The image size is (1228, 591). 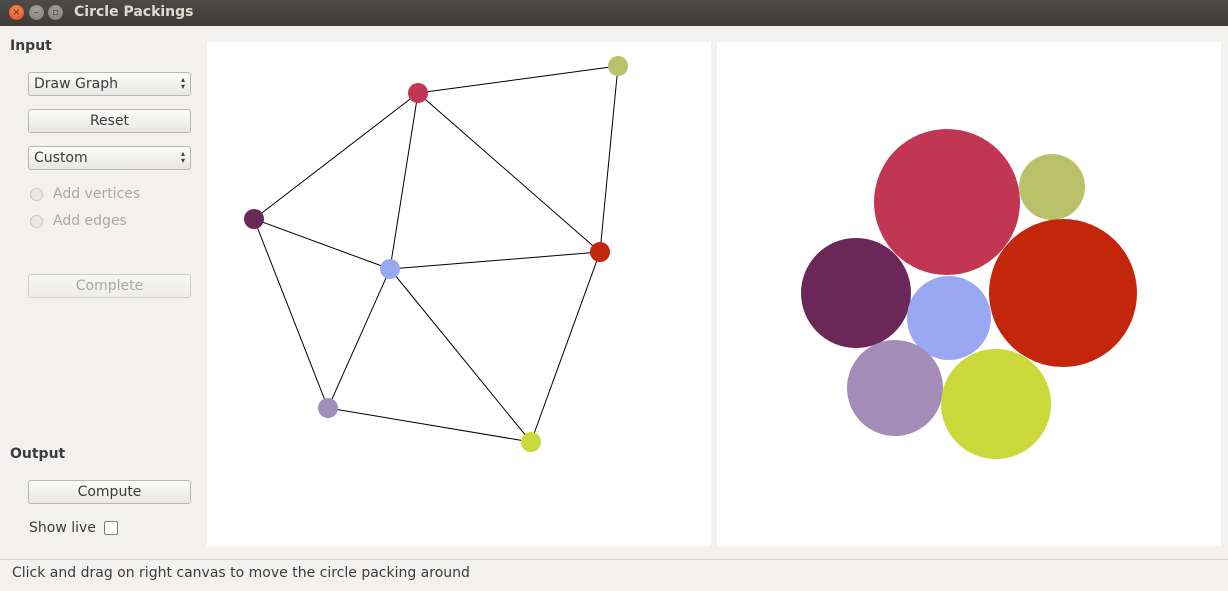 I want to click on complete-button: Complete, so click(x=109, y=286).